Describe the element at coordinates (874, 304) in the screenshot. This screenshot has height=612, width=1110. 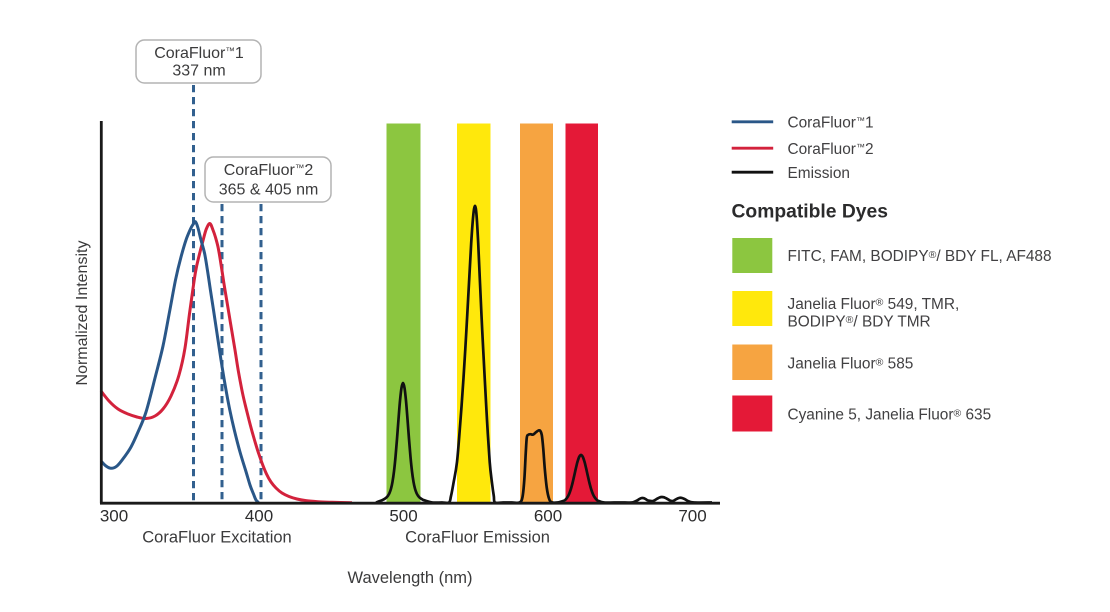
I see `svg-text: Janelia Fluor® 549, TMR,` at that location.